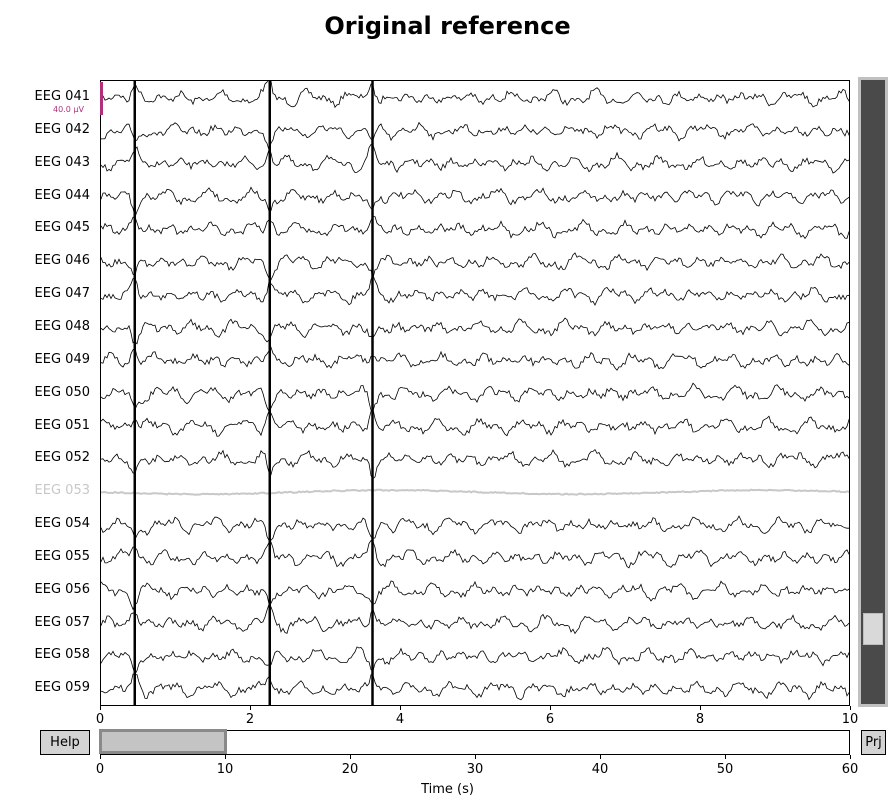 This screenshot has width=895, height=800. What do you see at coordinates (850, 719) in the screenshot?
I see `x-tick-label: 10` at bounding box center [850, 719].